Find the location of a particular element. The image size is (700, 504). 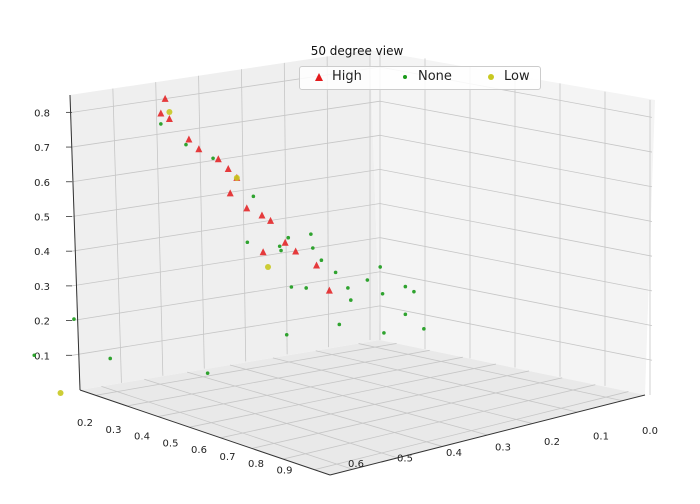

tick-label-left: 0.7 is located at coordinates (228, 457).